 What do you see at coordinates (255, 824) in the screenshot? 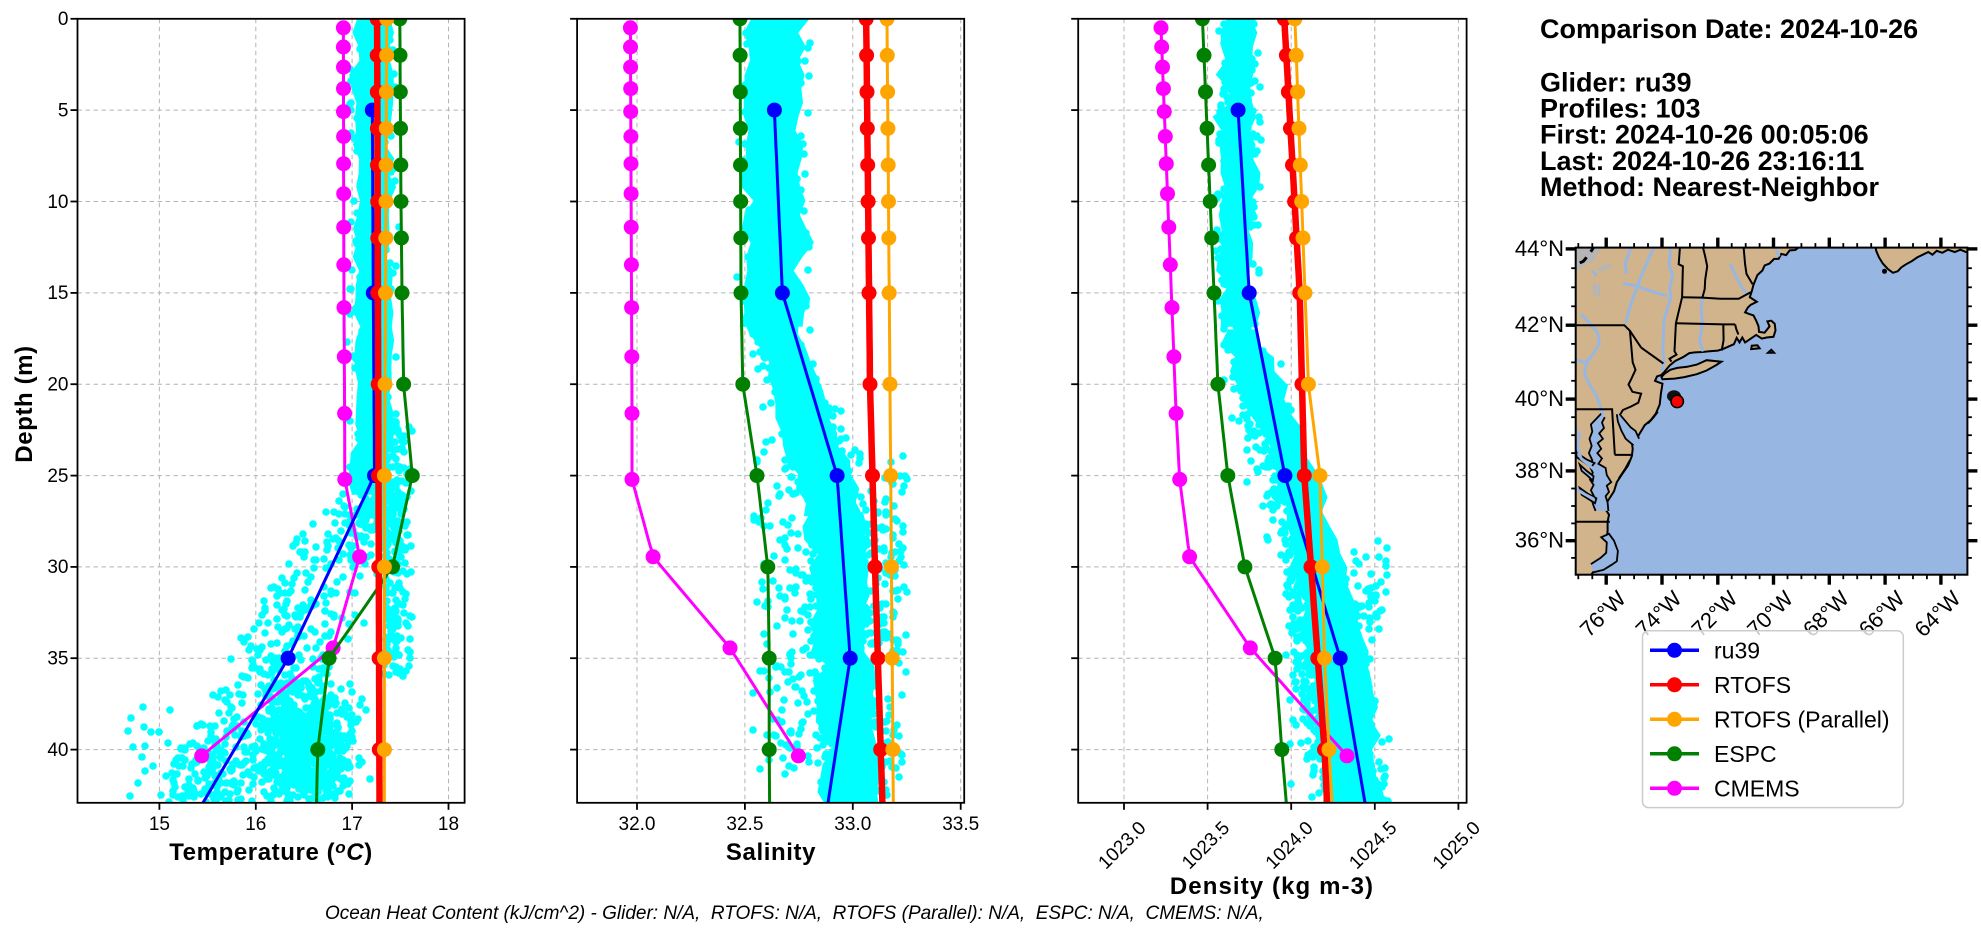
I see `svg-text: 16` at bounding box center [255, 824].